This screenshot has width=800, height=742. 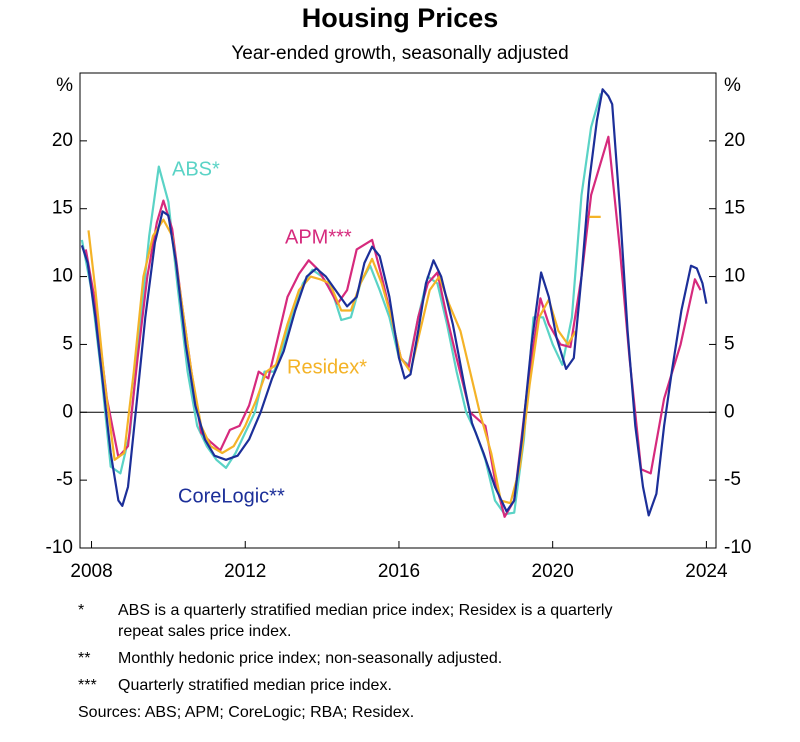 I want to click on series-label: APM***, so click(x=318, y=237).